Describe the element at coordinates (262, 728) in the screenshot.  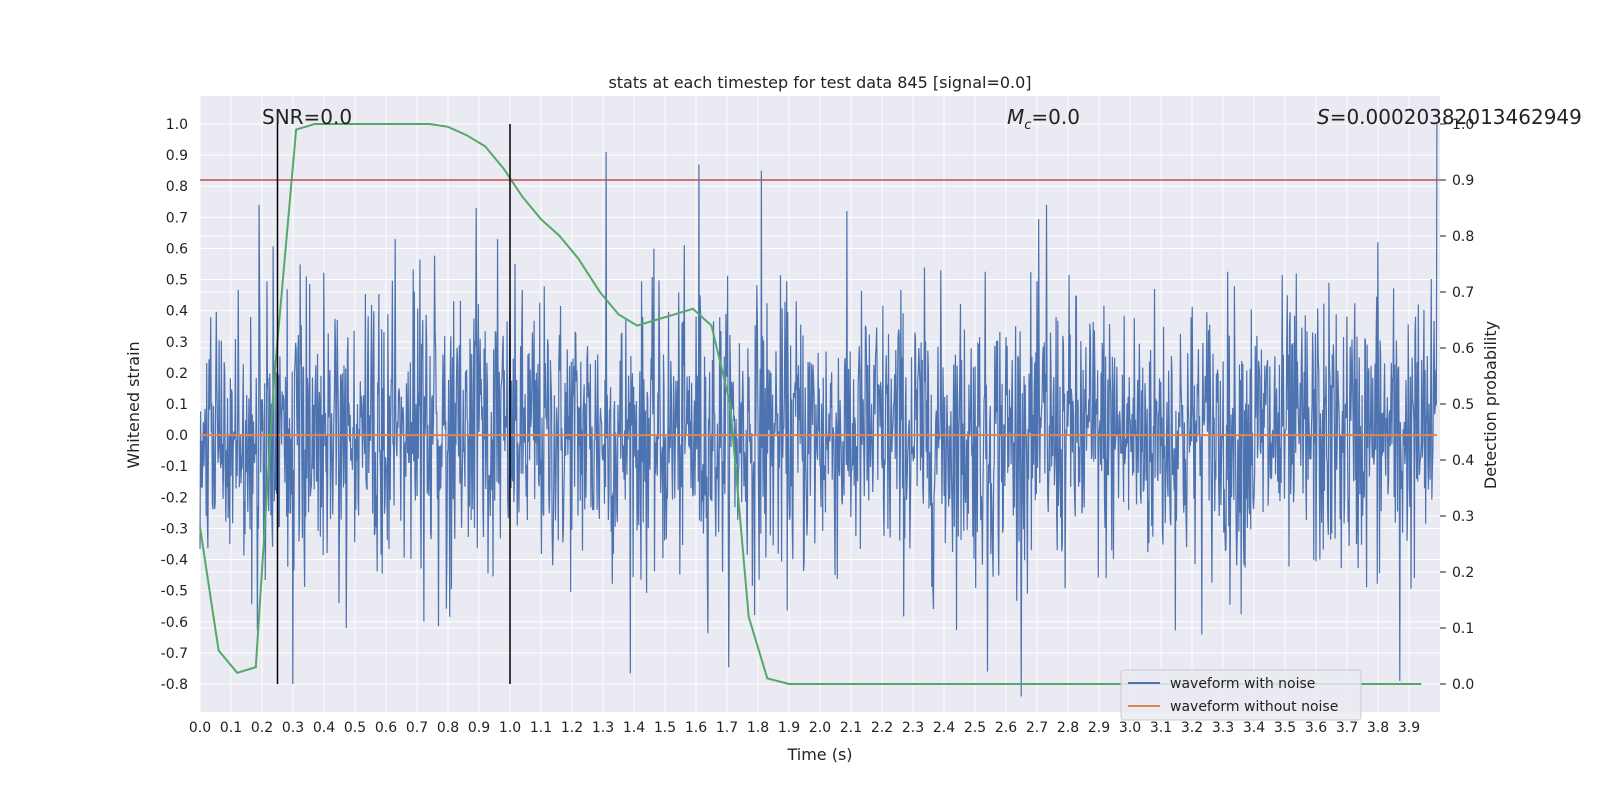
I see `x-tick-label: 0.2` at that location.